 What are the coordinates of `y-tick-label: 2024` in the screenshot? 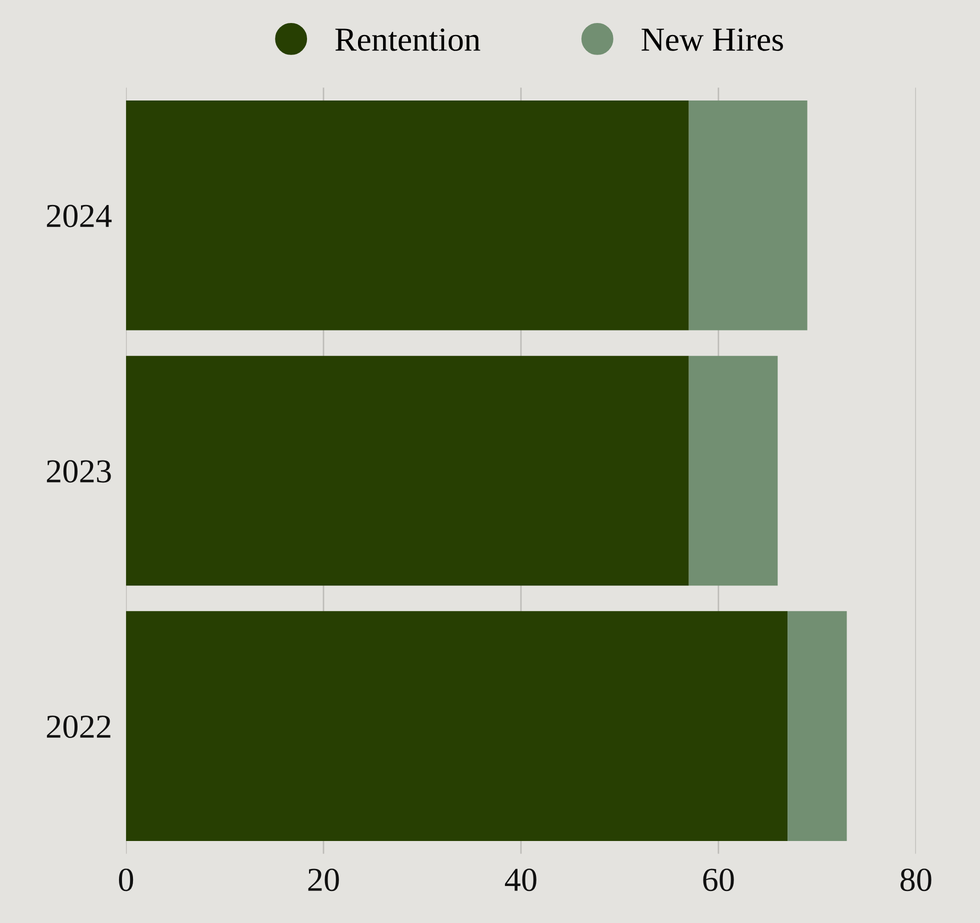 It's located at (79, 216).